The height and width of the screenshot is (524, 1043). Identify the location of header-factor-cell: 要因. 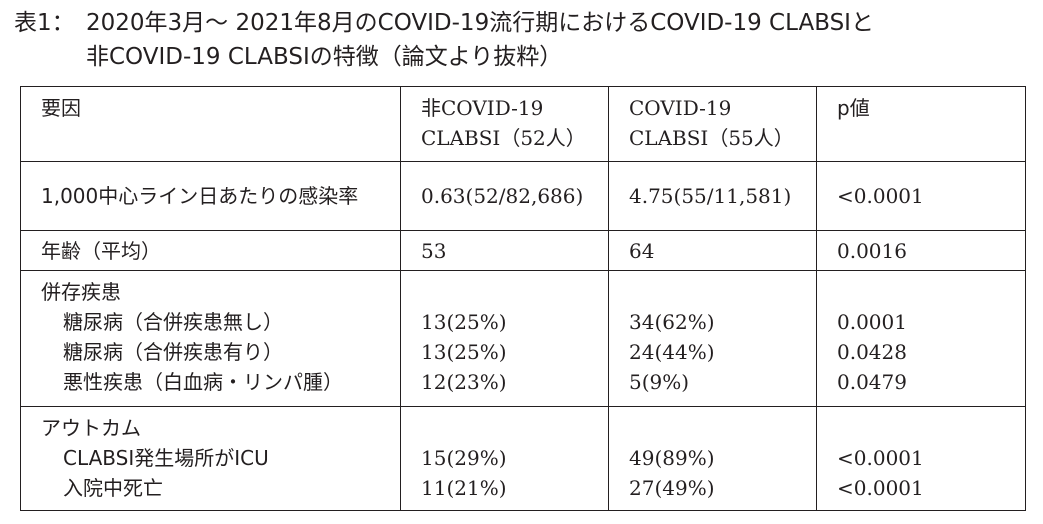
(210, 124).